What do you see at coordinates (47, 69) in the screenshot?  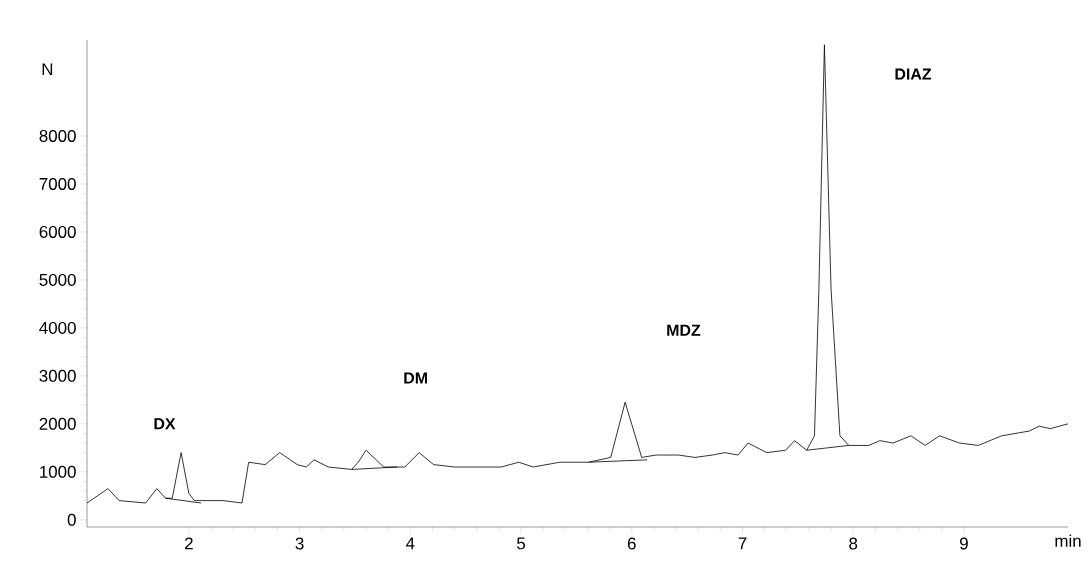 I see `y-axis-title: N` at bounding box center [47, 69].